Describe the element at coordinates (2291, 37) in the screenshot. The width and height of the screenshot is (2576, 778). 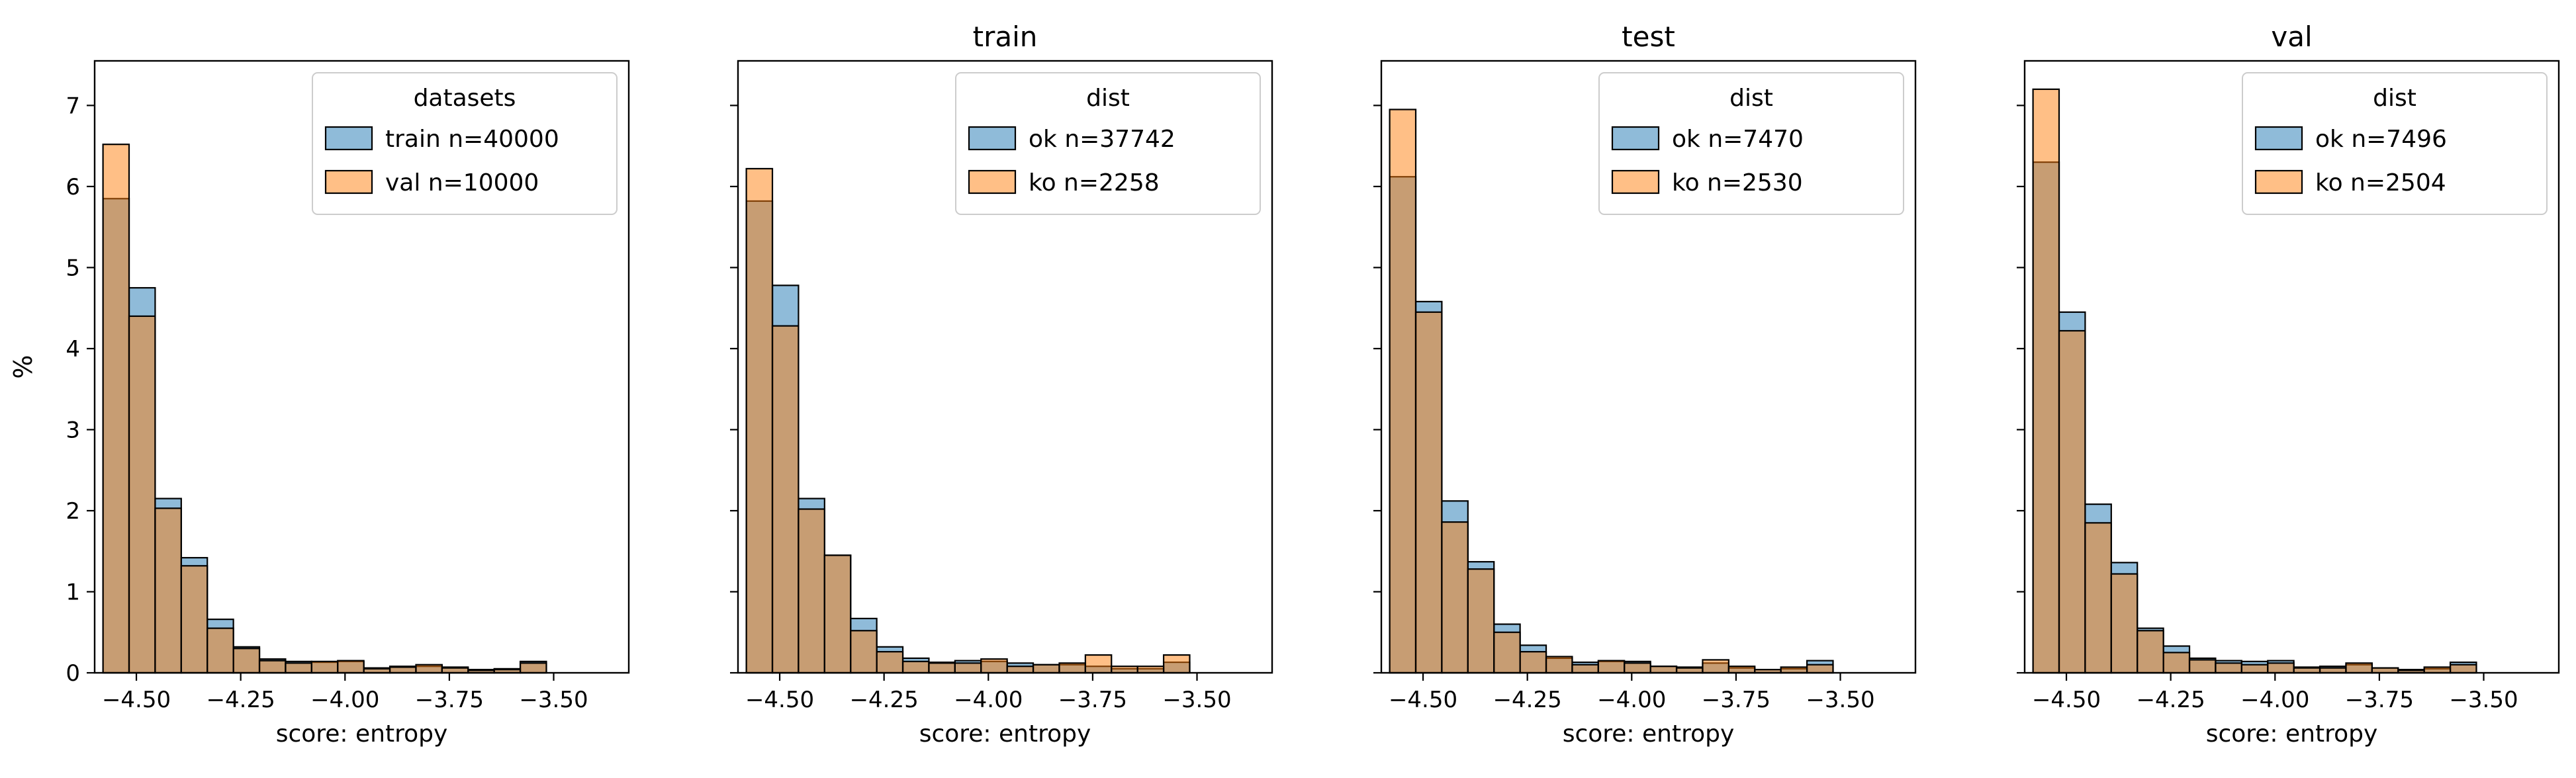
I see `panel-title: val` at that location.